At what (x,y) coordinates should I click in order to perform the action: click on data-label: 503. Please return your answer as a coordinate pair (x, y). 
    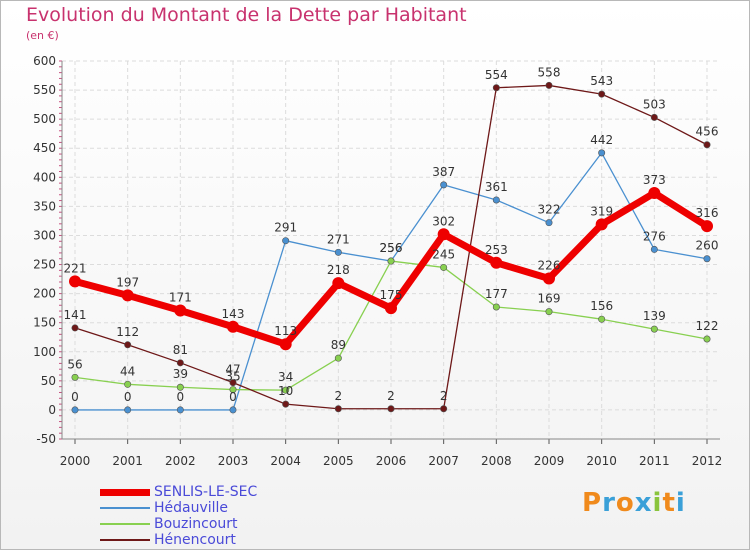
    Looking at the image, I should click on (654, 104).